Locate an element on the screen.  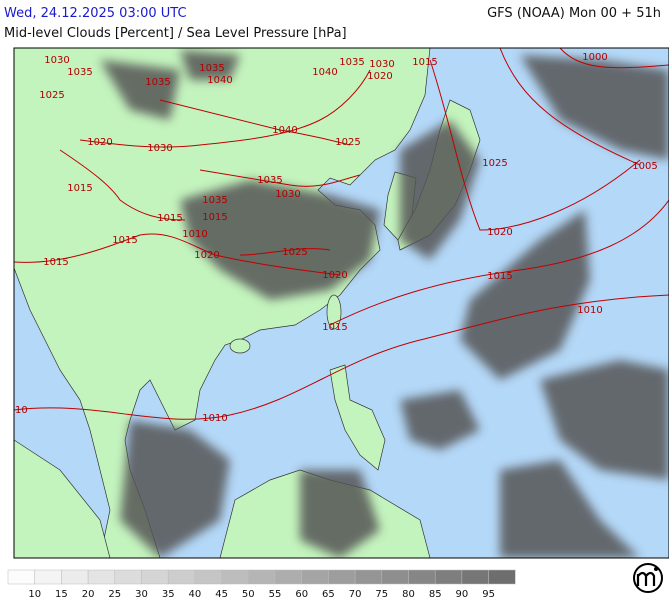
logo is located at coordinates (648, 578).